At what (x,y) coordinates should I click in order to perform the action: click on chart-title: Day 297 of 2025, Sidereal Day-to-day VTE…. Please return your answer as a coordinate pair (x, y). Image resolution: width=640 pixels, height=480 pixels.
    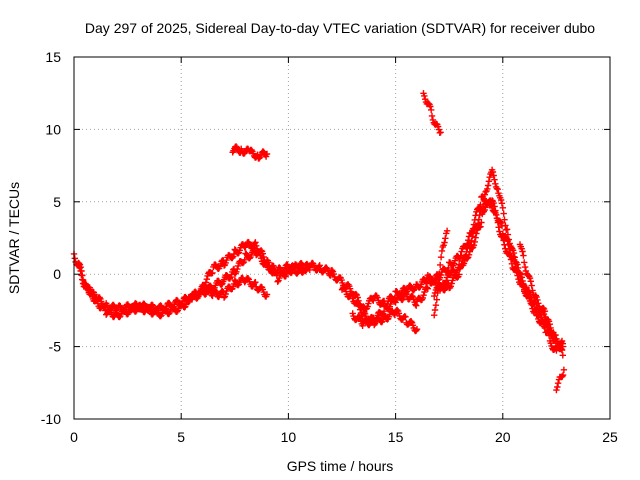
    Looking at the image, I should click on (340, 28).